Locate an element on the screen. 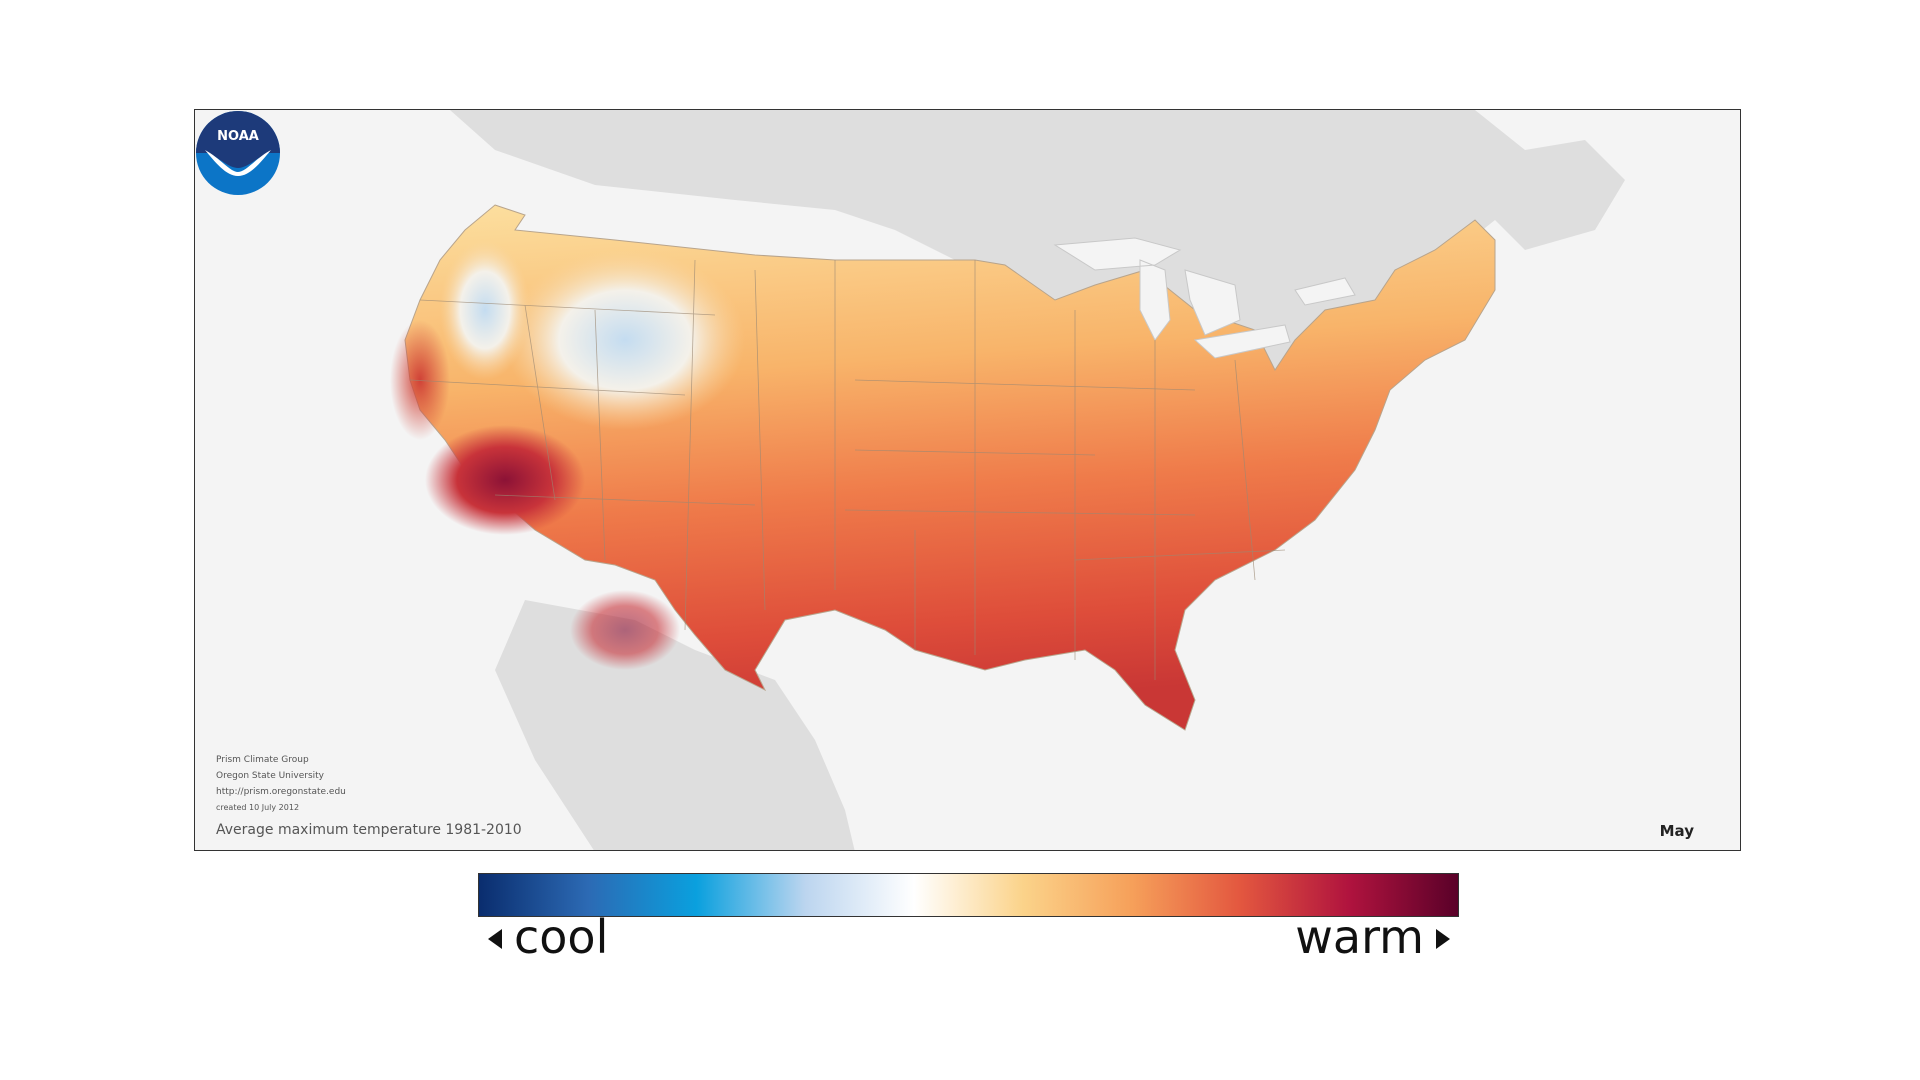 The image size is (1920, 1080). cascades-cool-zone is located at coordinates (485, 310).